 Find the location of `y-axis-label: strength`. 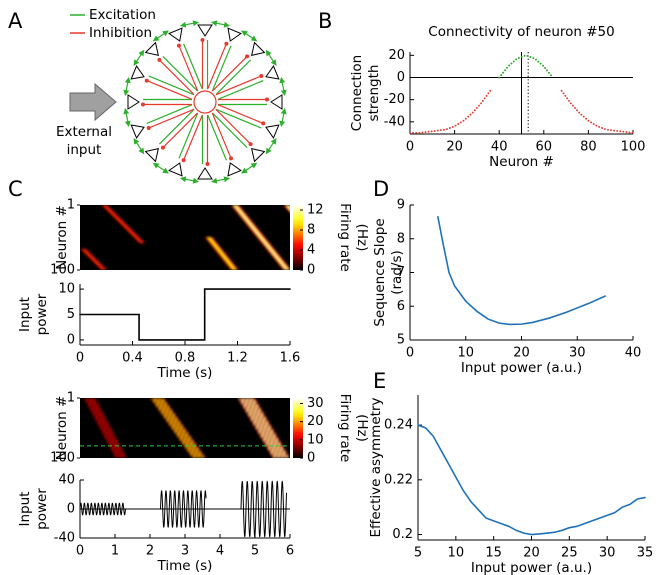

y-axis-label: strength is located at coordinates (374, 93).